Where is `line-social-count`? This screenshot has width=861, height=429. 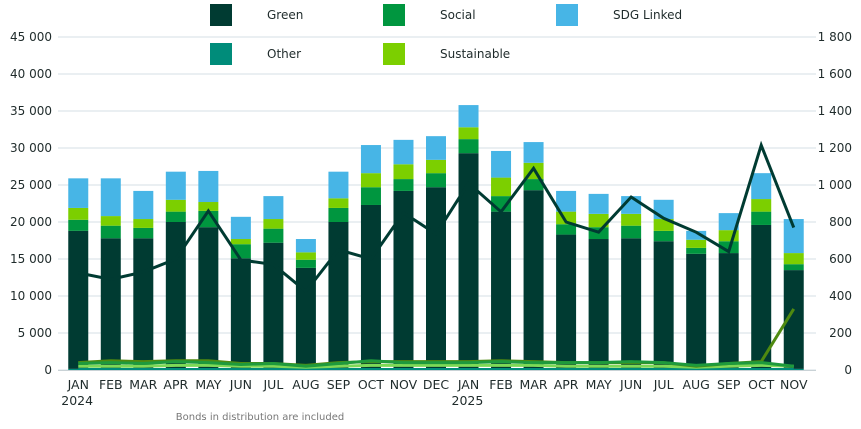
line-social-count is located at coordinates (436, 363).